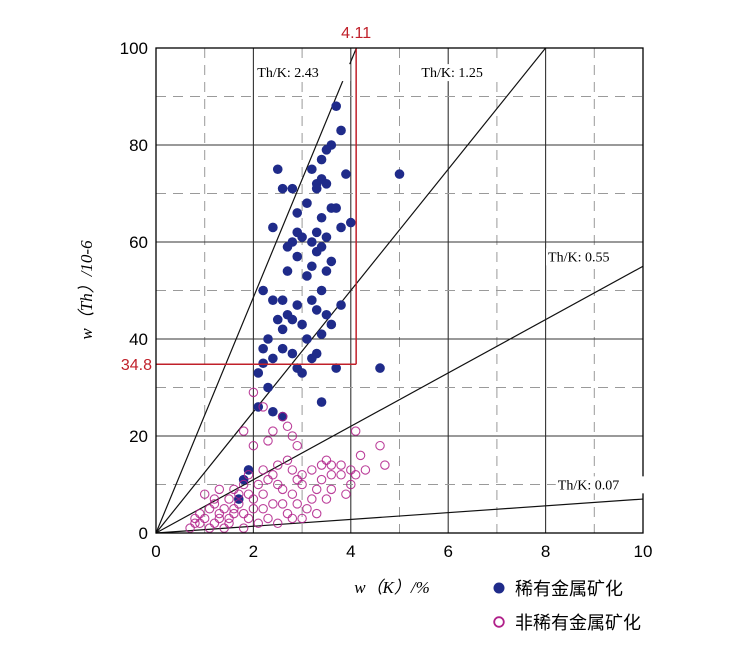  Describe the element at coordinates (138, 145) in the screenshot. I see `y-tick-label: 80` at that location.